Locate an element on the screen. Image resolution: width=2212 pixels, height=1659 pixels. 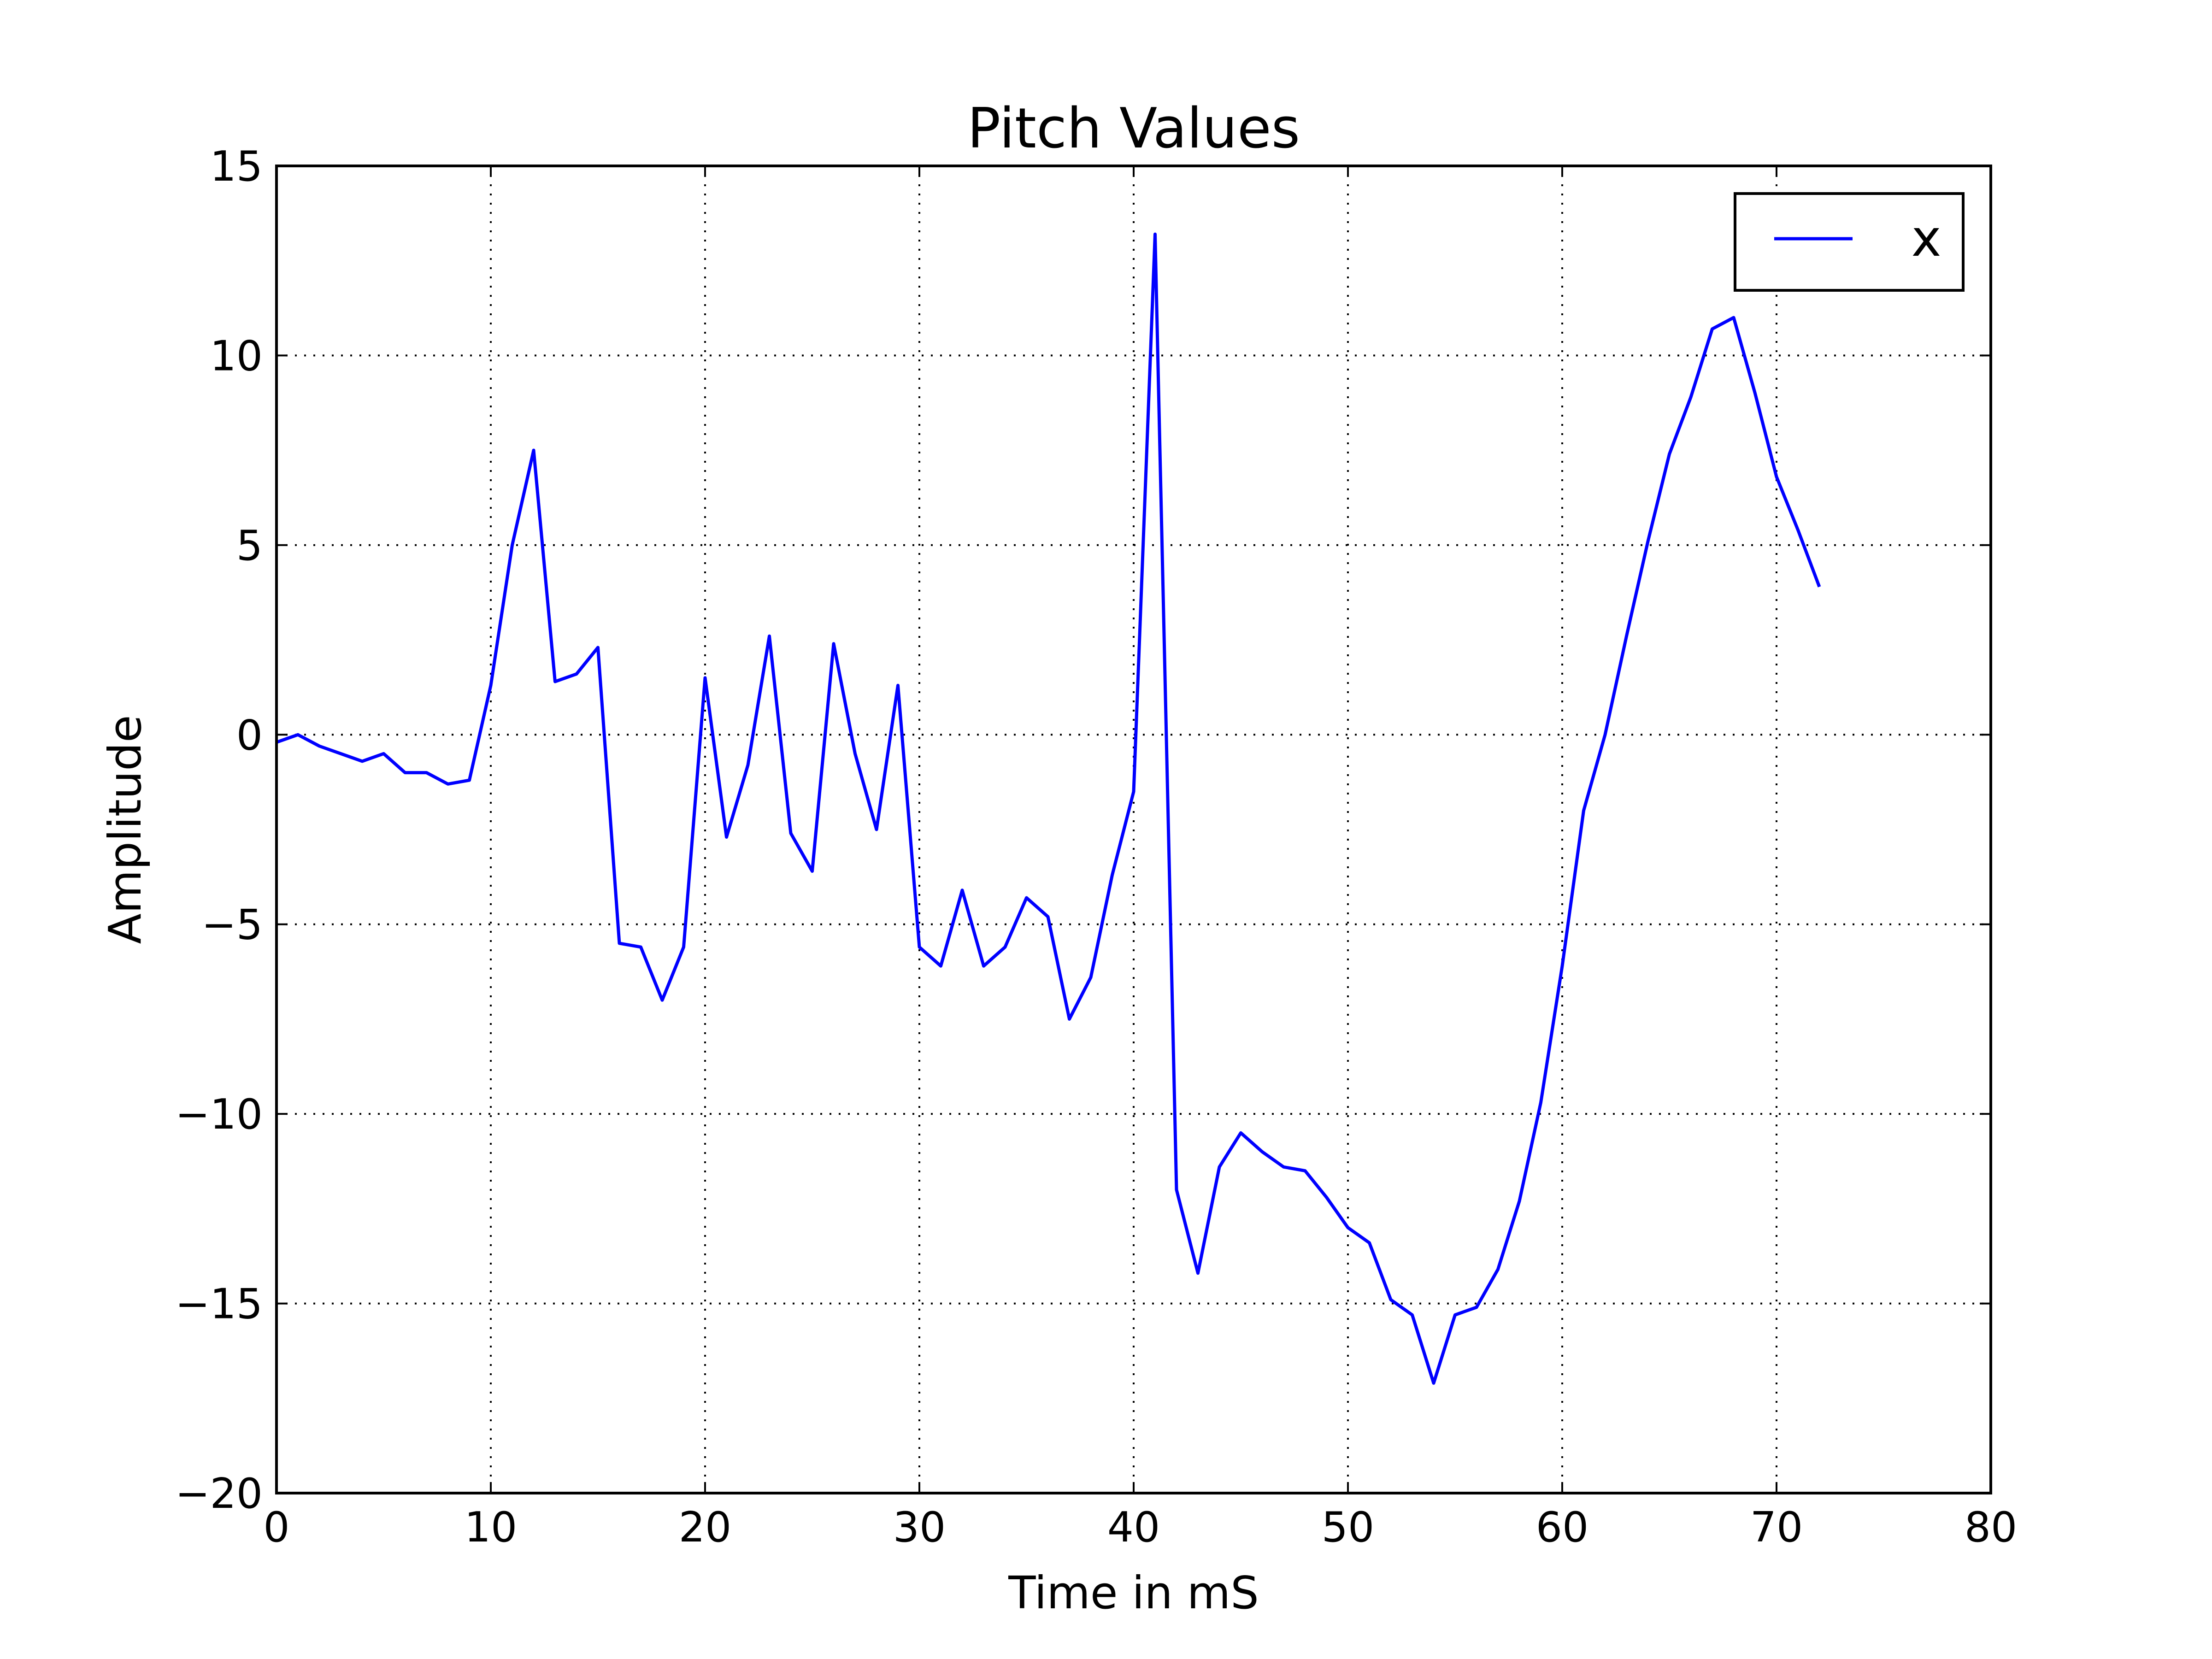
chart-title: Pitch Values is located at coordinates (1133, 129).